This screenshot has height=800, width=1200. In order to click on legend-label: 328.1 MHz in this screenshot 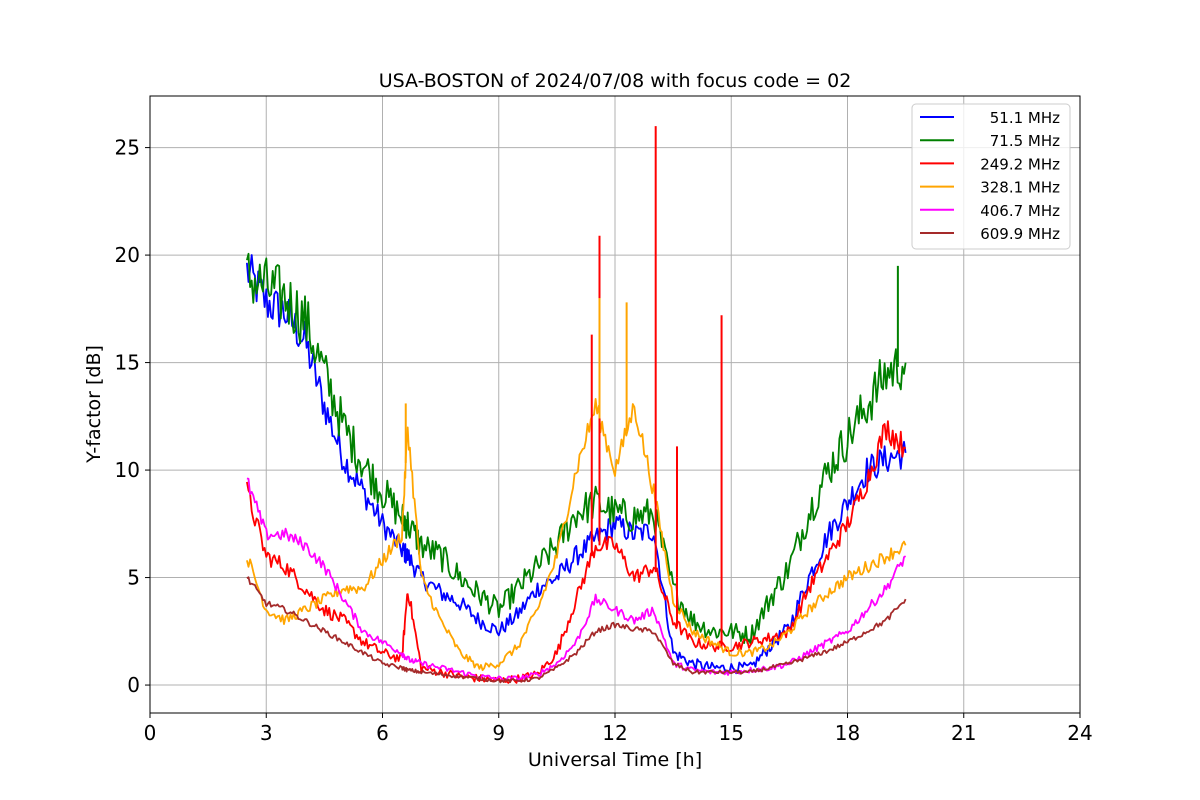, I will do `click(1020, 188)`.